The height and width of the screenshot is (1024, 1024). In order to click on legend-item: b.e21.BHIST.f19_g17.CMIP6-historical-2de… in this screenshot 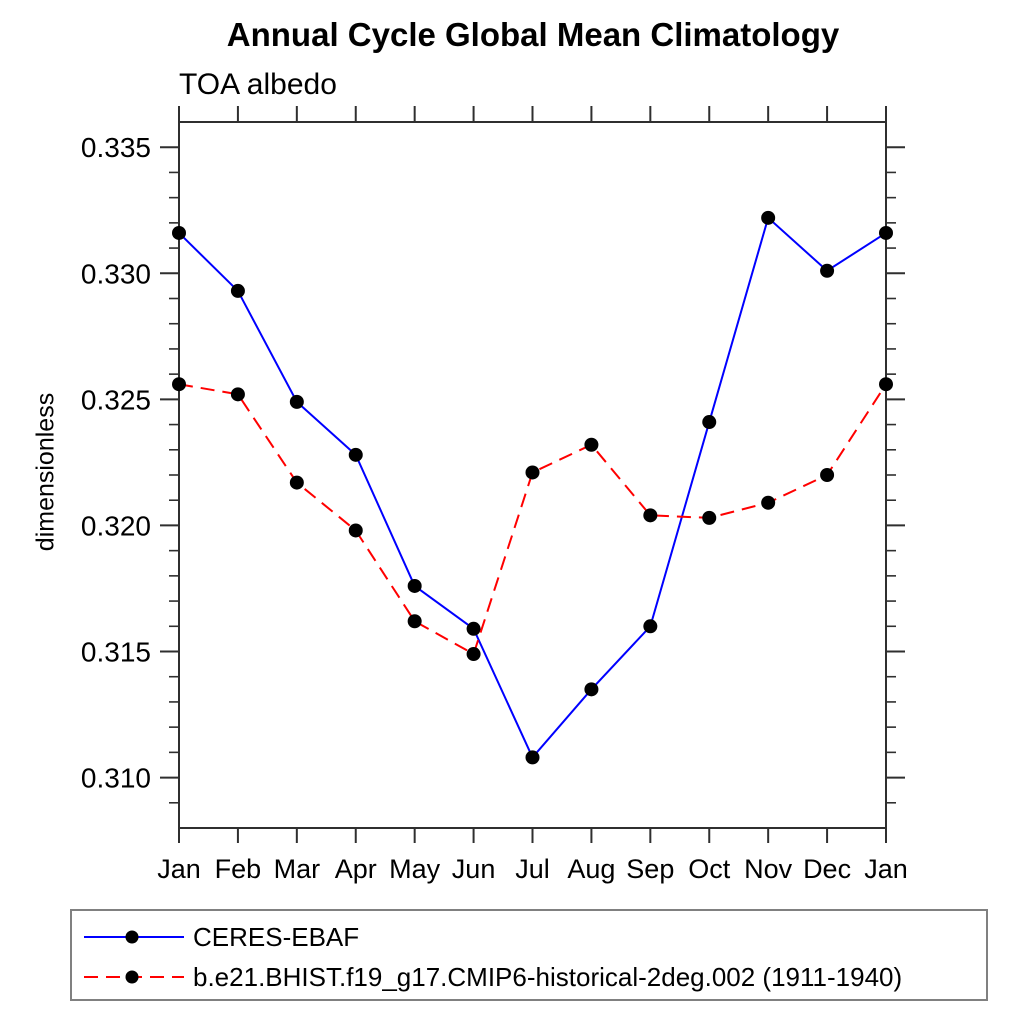, I will do `click(493, 977)`.